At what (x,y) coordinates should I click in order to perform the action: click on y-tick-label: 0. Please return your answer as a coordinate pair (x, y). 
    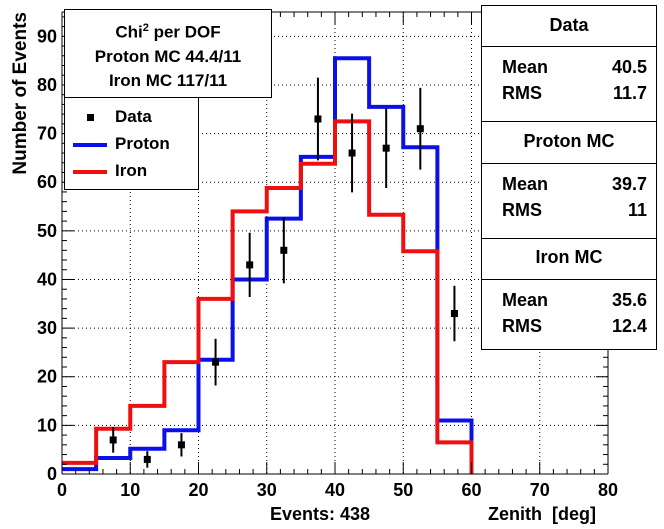
    Looking at the image, I should click on (52, 474).